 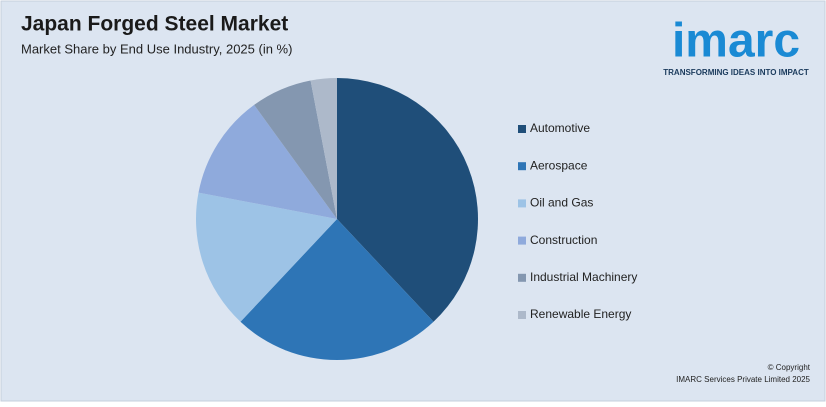 I want to click on legend-label: Automotive, so click(x=560, y=128).